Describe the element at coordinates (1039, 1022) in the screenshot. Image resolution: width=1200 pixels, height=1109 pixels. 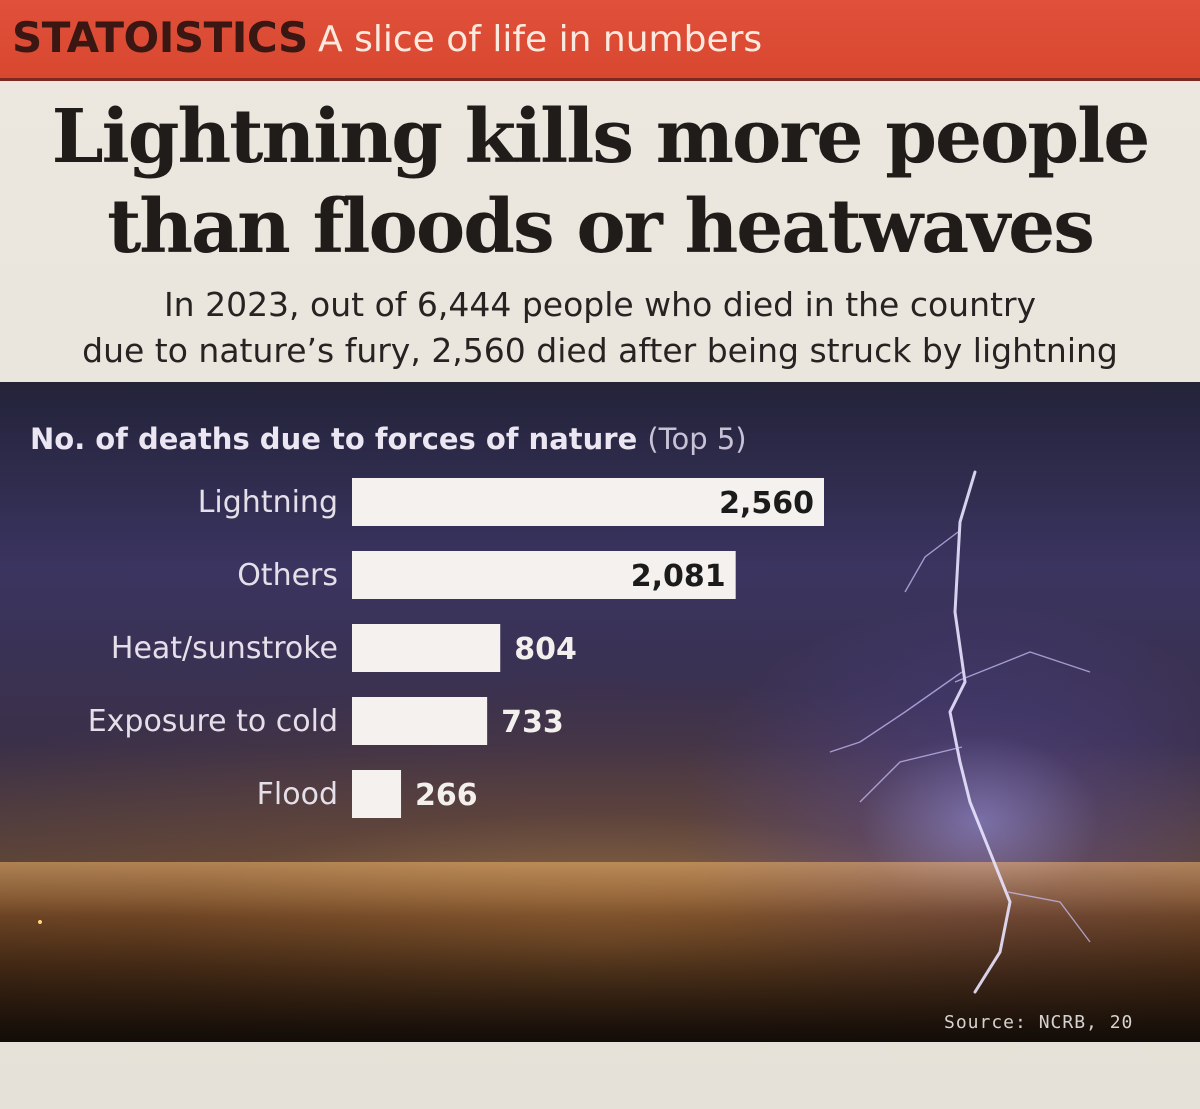
I see `source-credit: Source: NCRB, 20` at that location.